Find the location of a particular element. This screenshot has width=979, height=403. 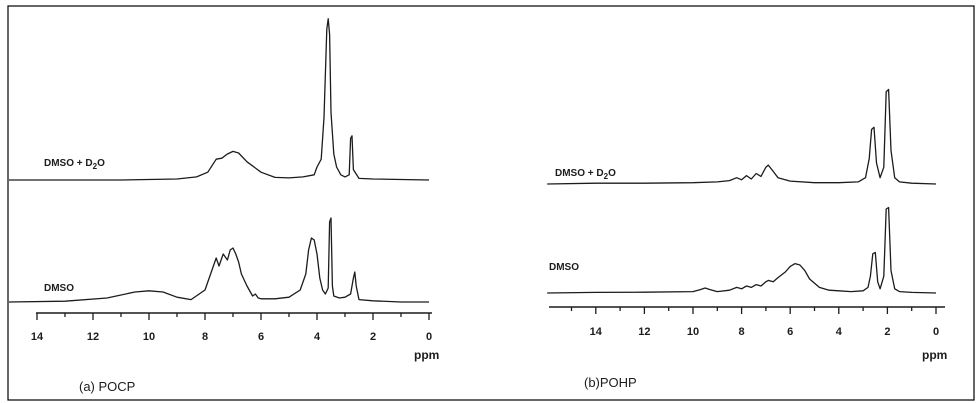

panel-caption: (b)POHP is located at coordinates (610, 382).